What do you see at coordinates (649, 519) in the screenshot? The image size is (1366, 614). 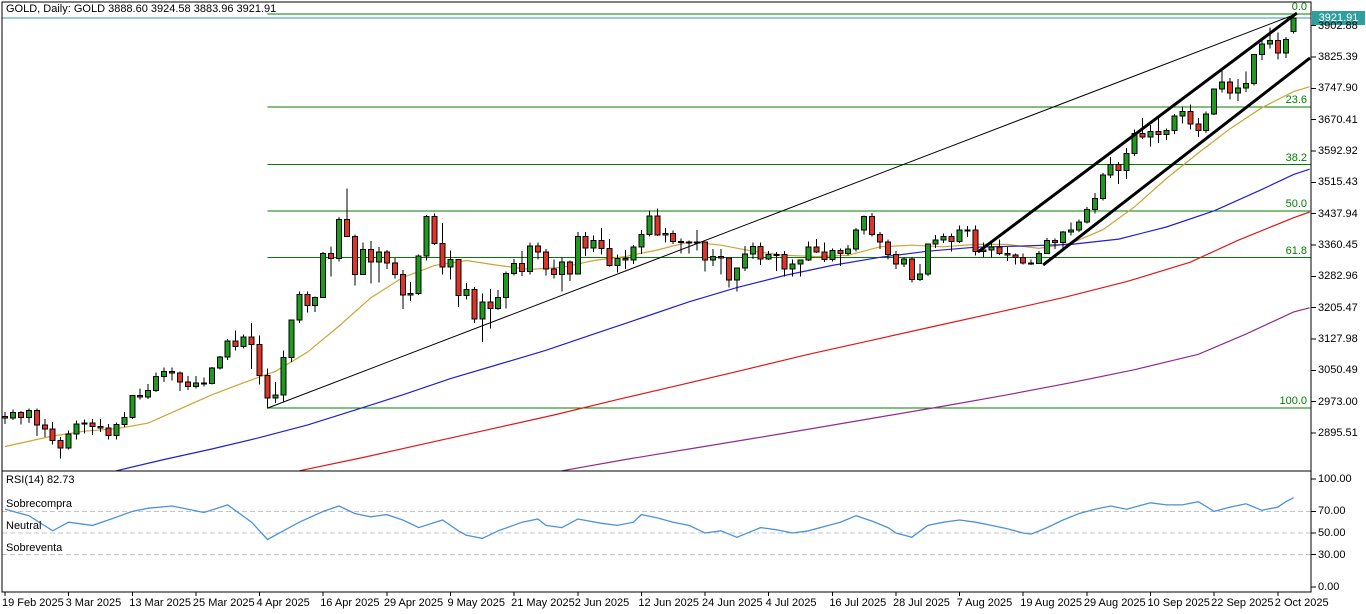 I see `rsi-line` at bounding box center [649, 519].